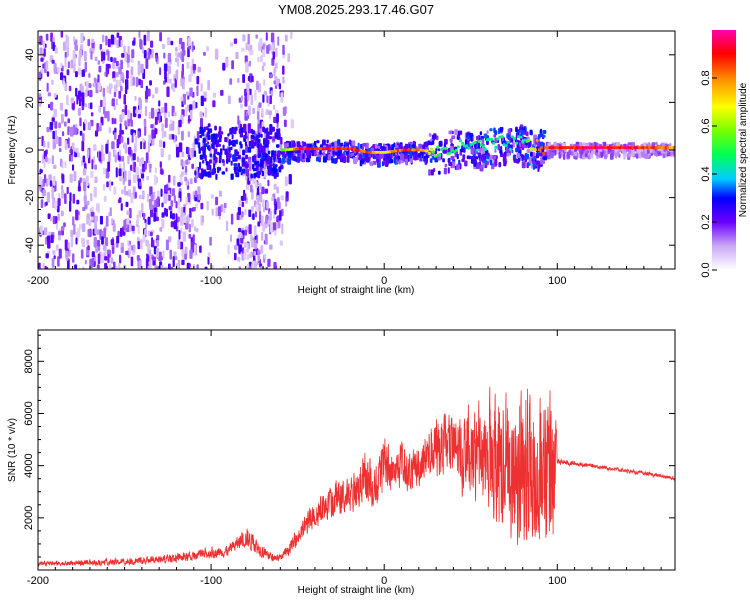 The width and height of the screenshot is (750, 600). I want to click on x-tick-label: 0, so click(384, 281).